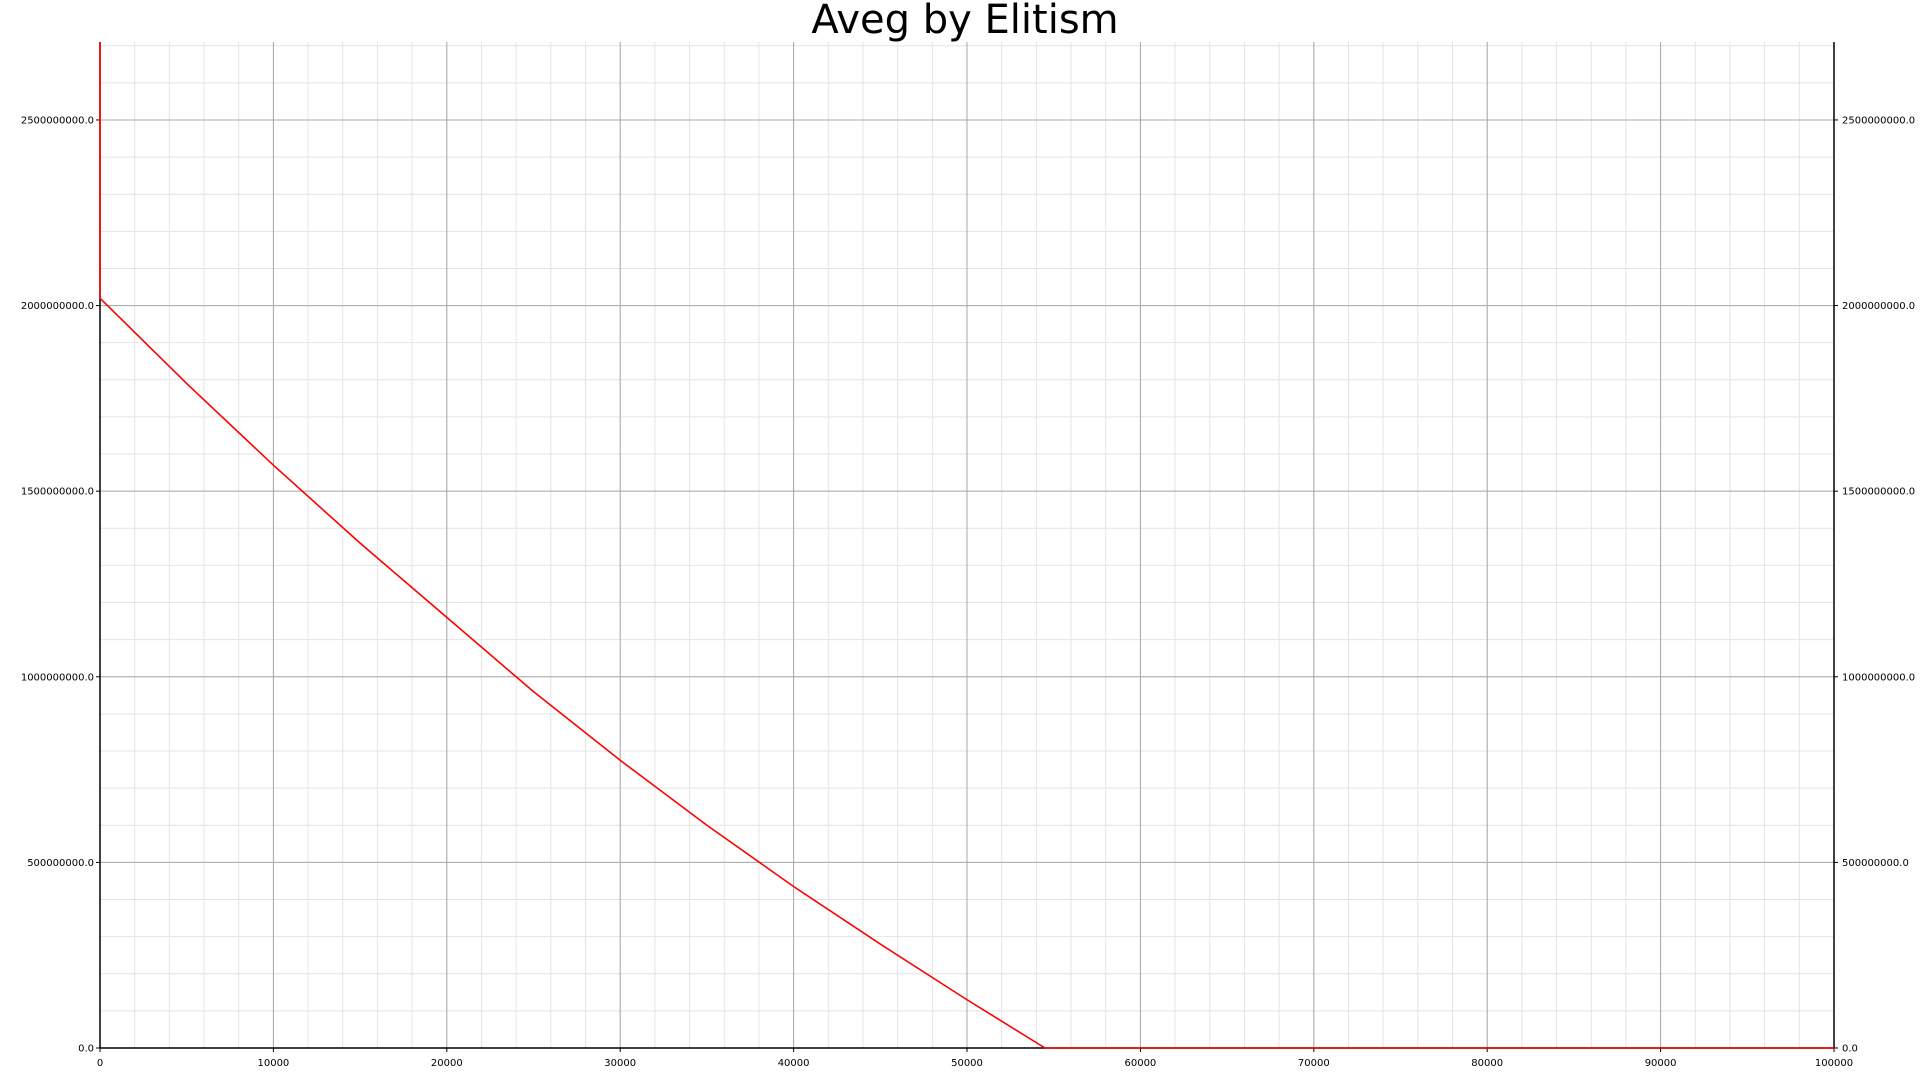  I want to click on x-tick-label: 70000, so click(1314, 1063).